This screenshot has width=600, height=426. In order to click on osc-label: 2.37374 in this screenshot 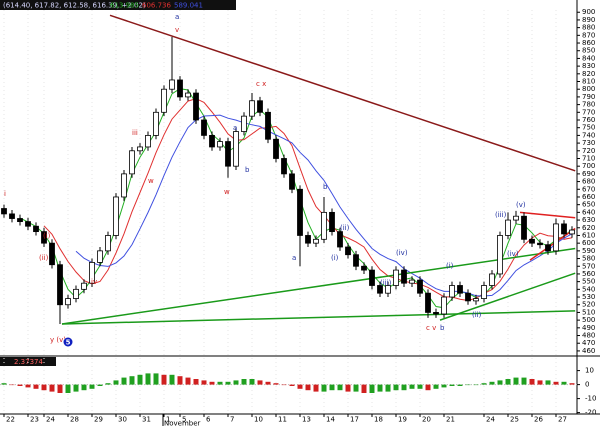, I will do `click(28, 362)`.